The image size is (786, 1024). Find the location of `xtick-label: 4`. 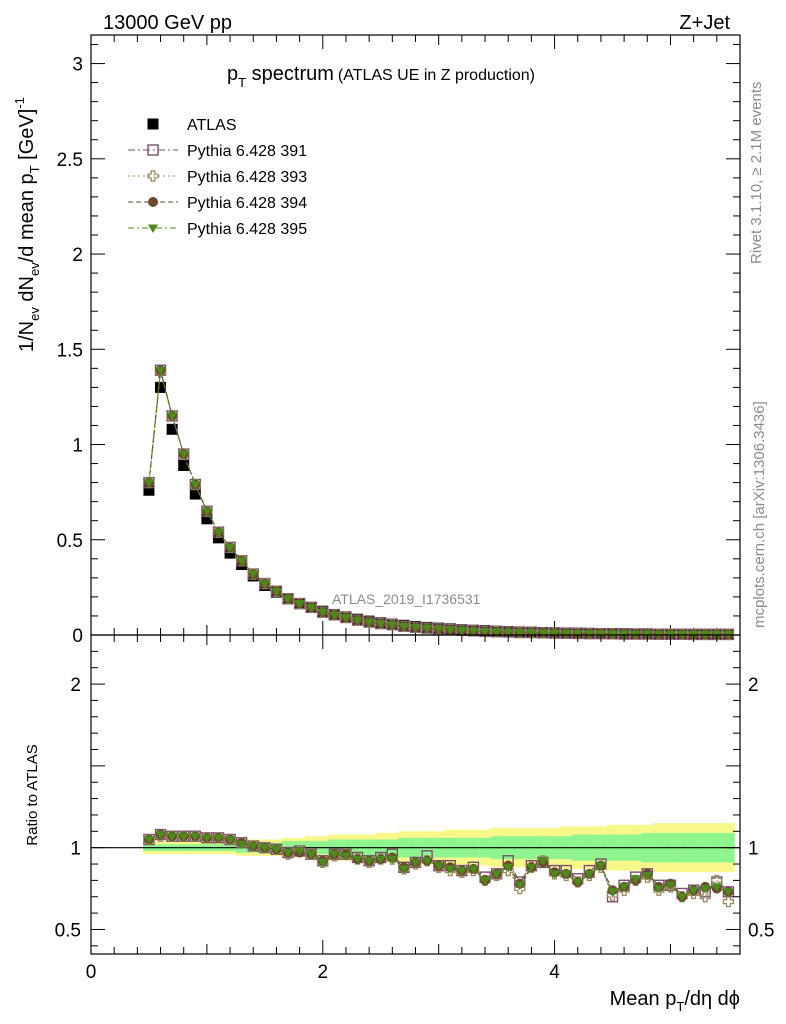

xtick-label: 4 is located at coordinates (554, 972).